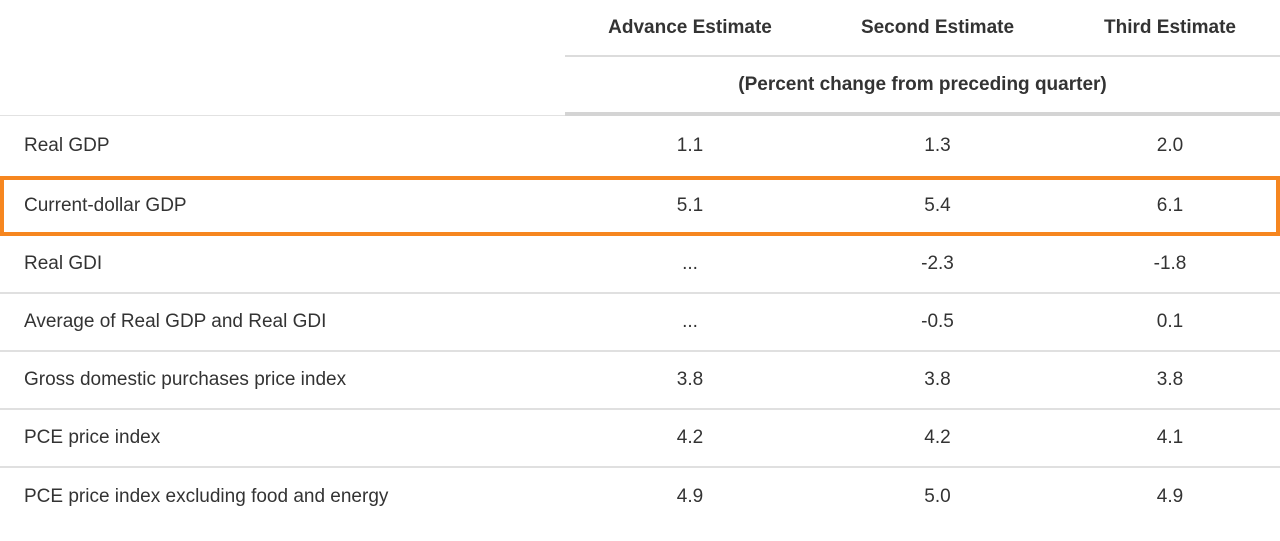 This screenshot has width=1280, height=541. I want to click on row-label: Real GDI, so click(63, 263).